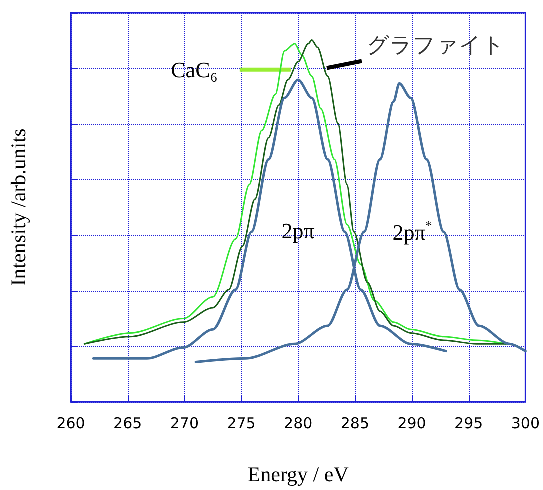  I want to click on x-tick-label: 260, so click(71, 423).